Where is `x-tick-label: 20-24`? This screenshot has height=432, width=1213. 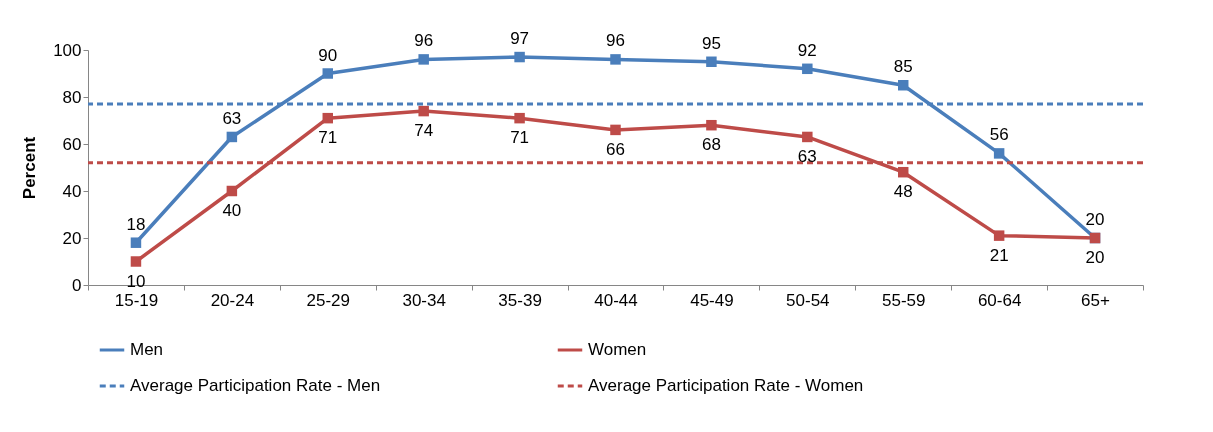 x-tick-label: 20-24 is located at coordinates (232, 300).